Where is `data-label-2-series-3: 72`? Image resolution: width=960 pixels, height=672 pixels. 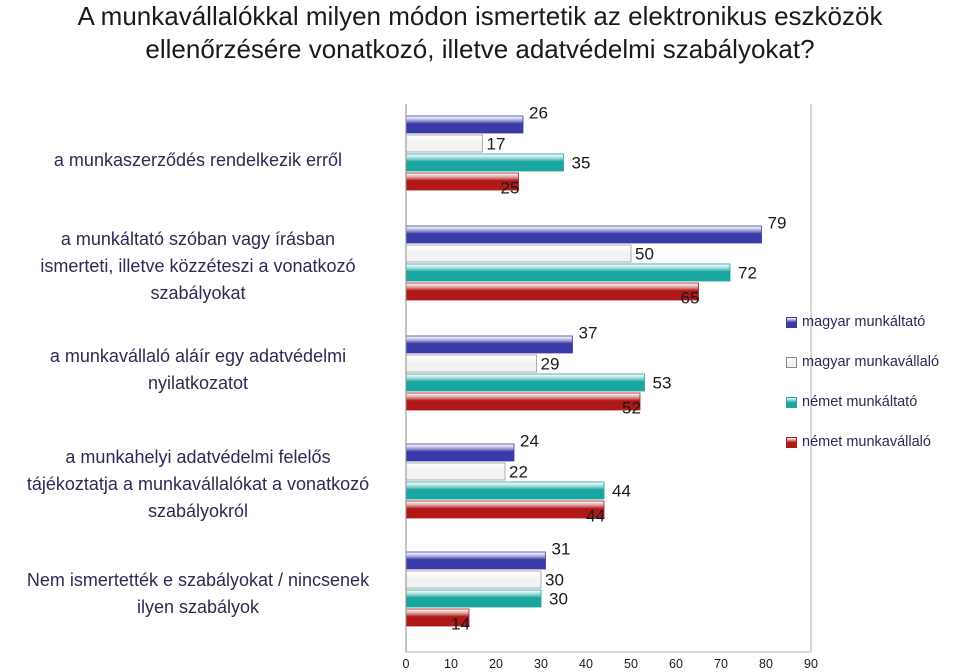 data-label-2-series-3: 72 is located at coordinates (747, 273).